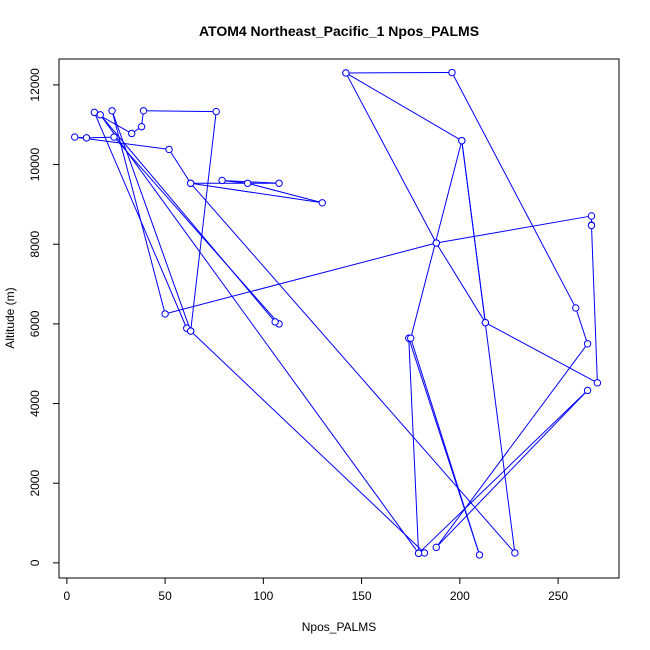 The image size is (650, 650). I want to click on y-tick-label: 8000, so click(35, 244).